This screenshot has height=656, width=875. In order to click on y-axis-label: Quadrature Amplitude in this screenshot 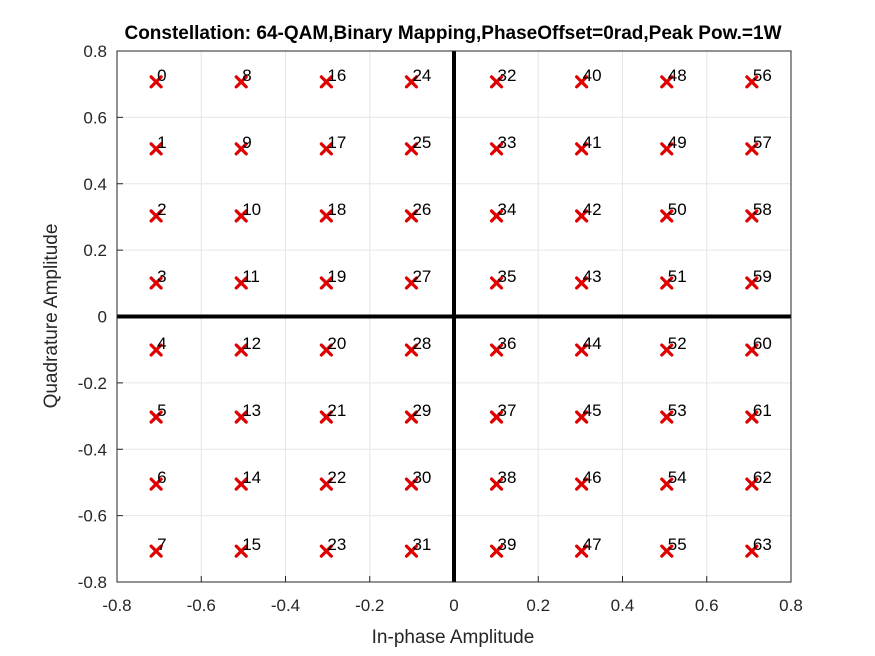, I will do `click(51, 316)`.